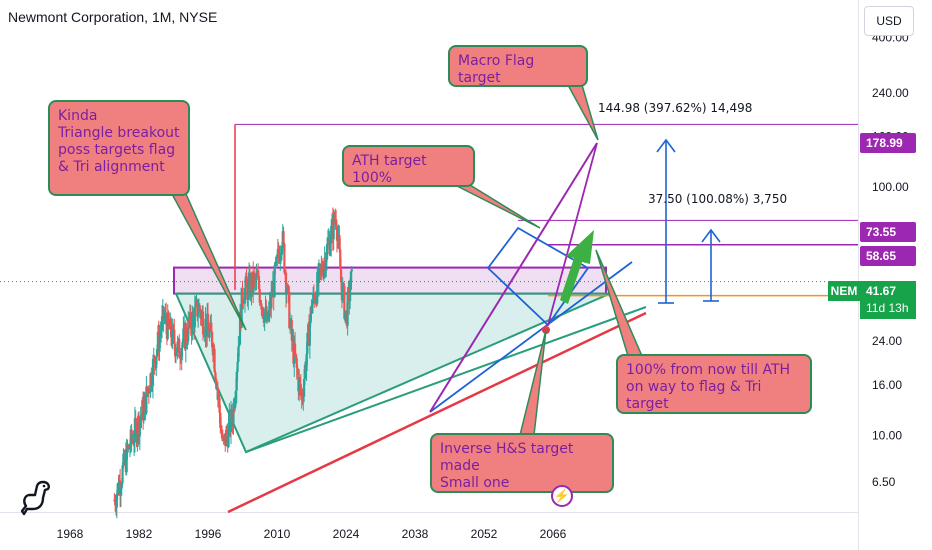  Describe the element at coordinates (415, 534) in the screenshot. I see `time-tick-label: 2038` at that location.